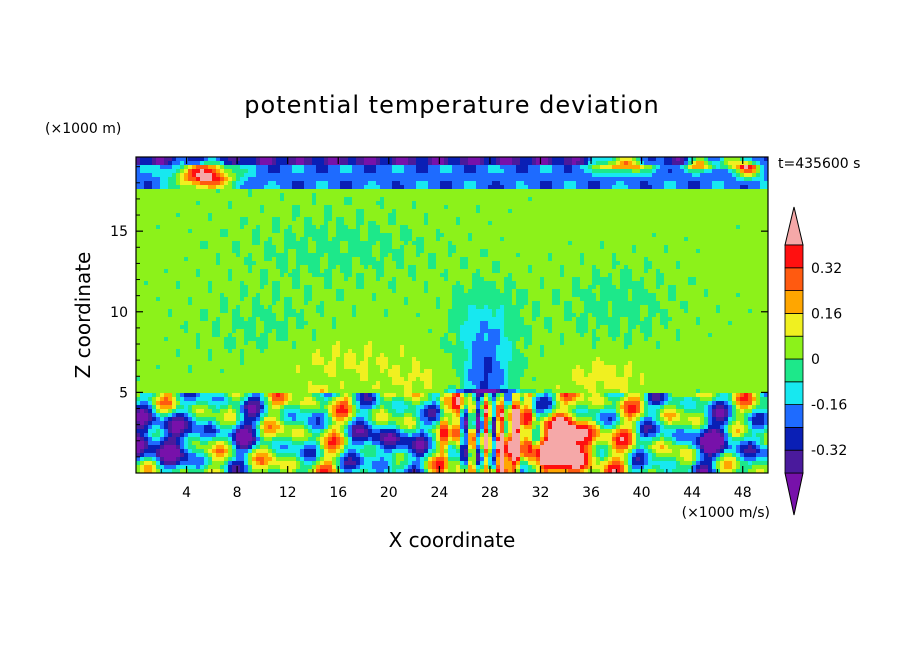  What do you see at coordinates (451, 105) in the screenshot?
I see `chart-title: potential temperature deviation` at bounding box center [451, 105].